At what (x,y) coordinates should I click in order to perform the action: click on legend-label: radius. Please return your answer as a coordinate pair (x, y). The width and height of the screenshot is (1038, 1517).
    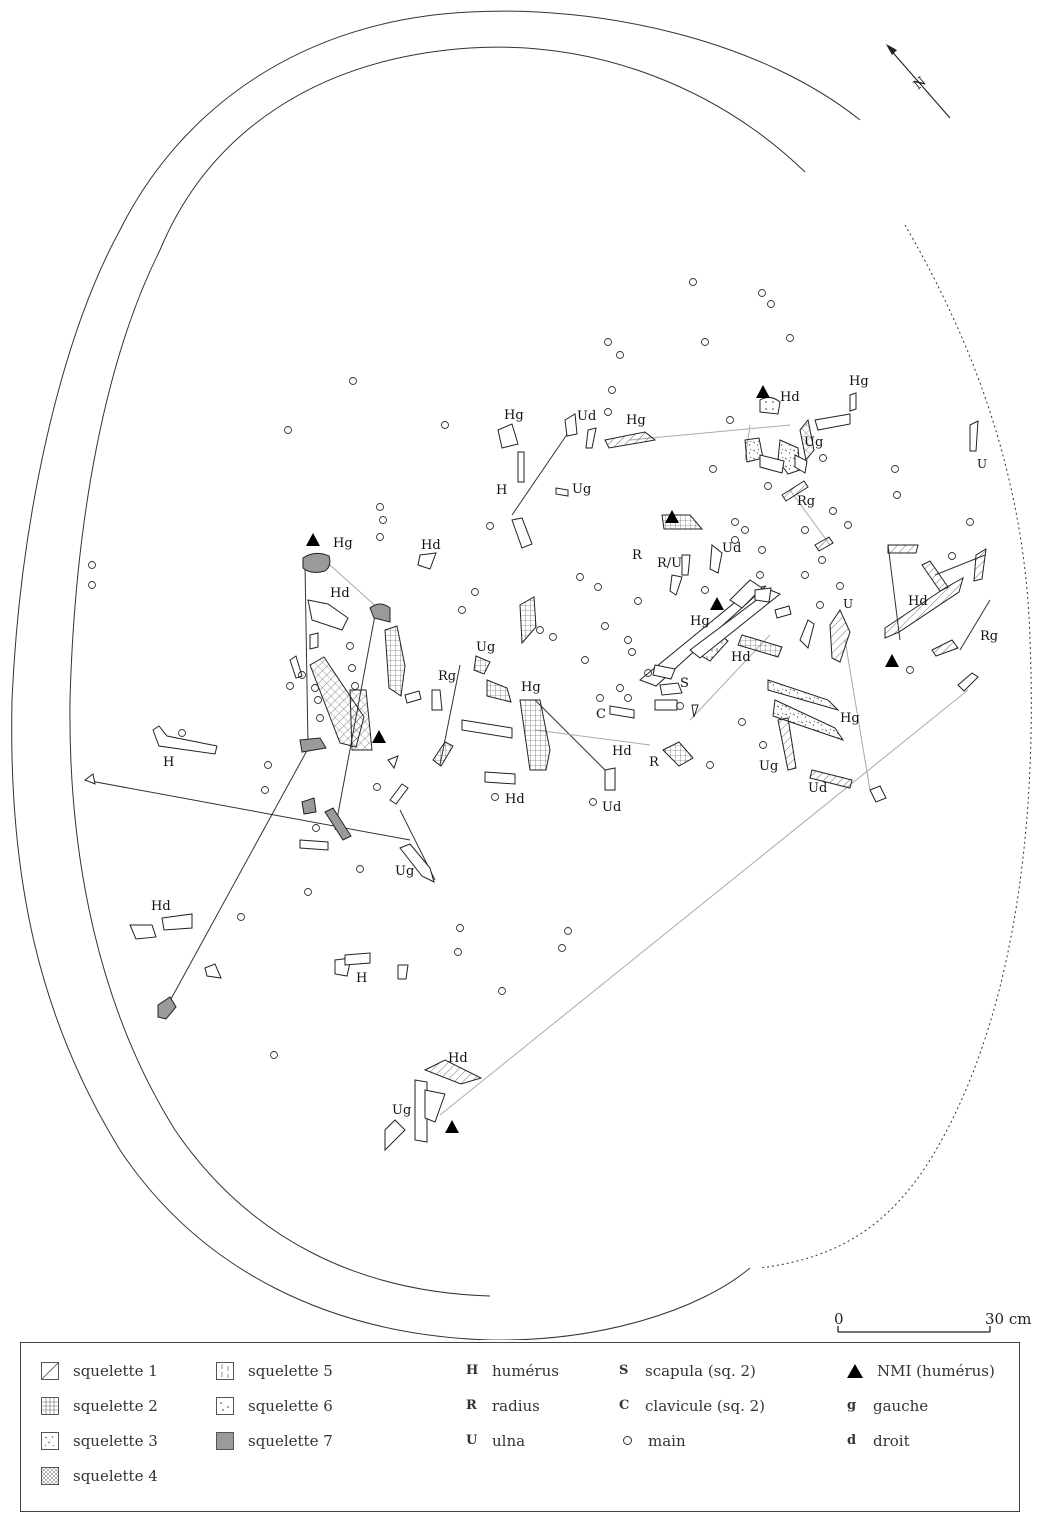
    Looking at the image, I should click on (516, 1405).